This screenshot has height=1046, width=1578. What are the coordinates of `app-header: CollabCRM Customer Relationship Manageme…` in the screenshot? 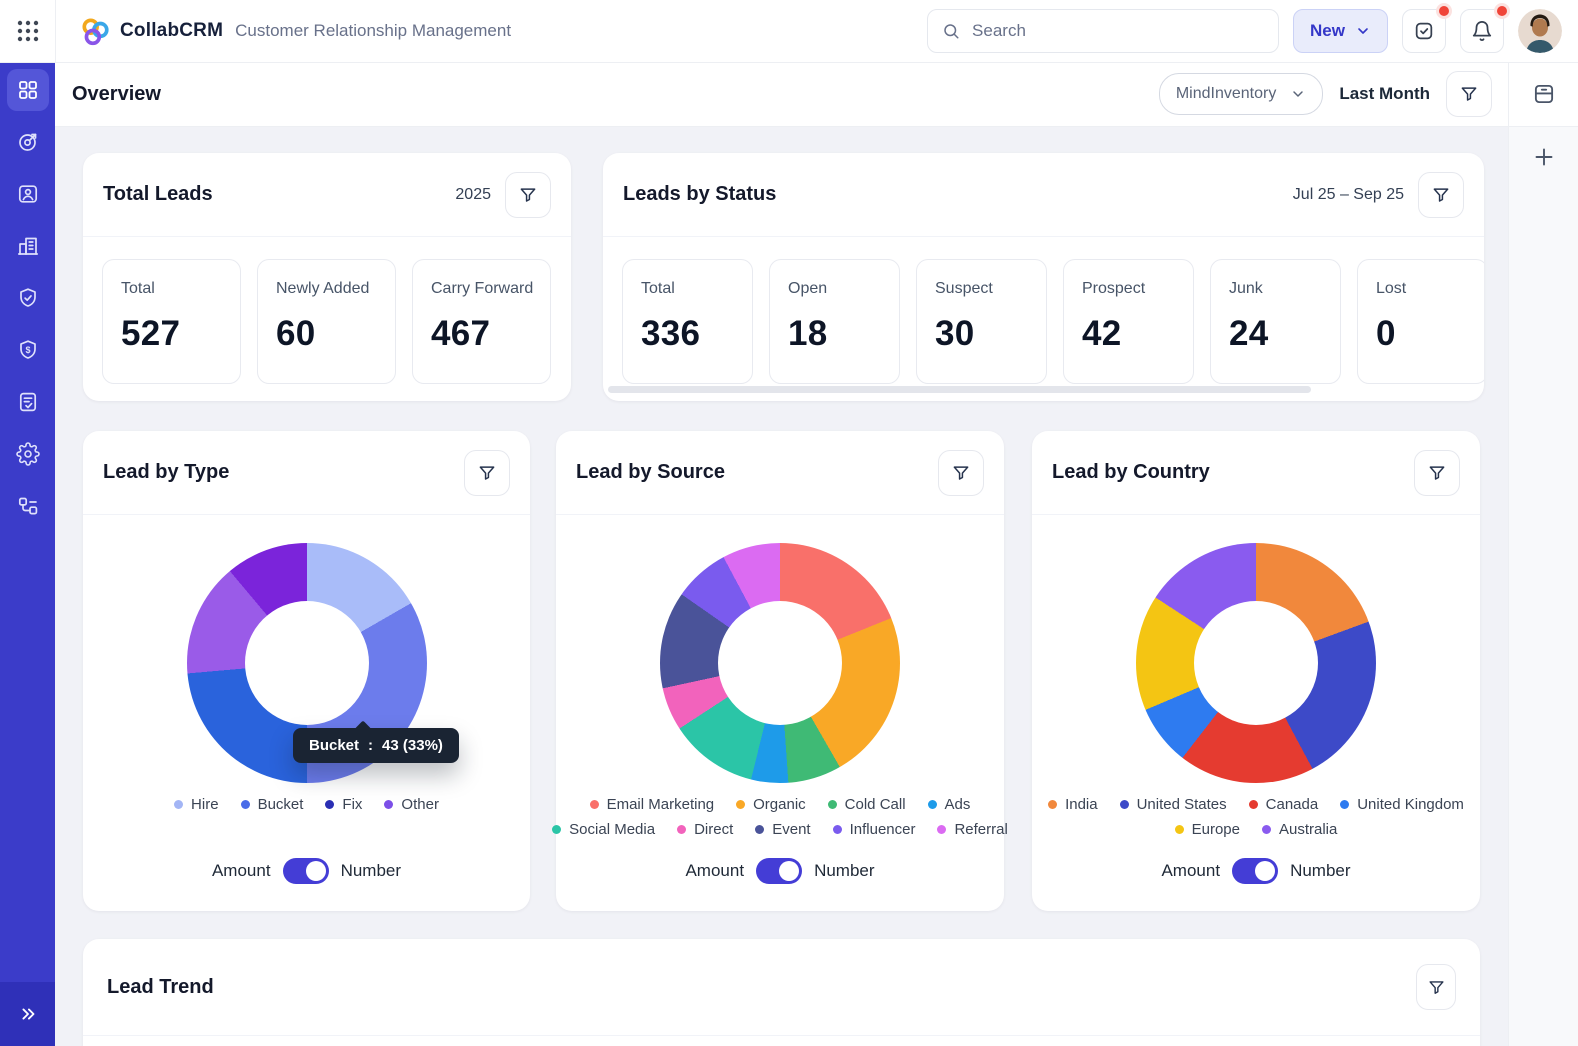 It's located at (789, 31).